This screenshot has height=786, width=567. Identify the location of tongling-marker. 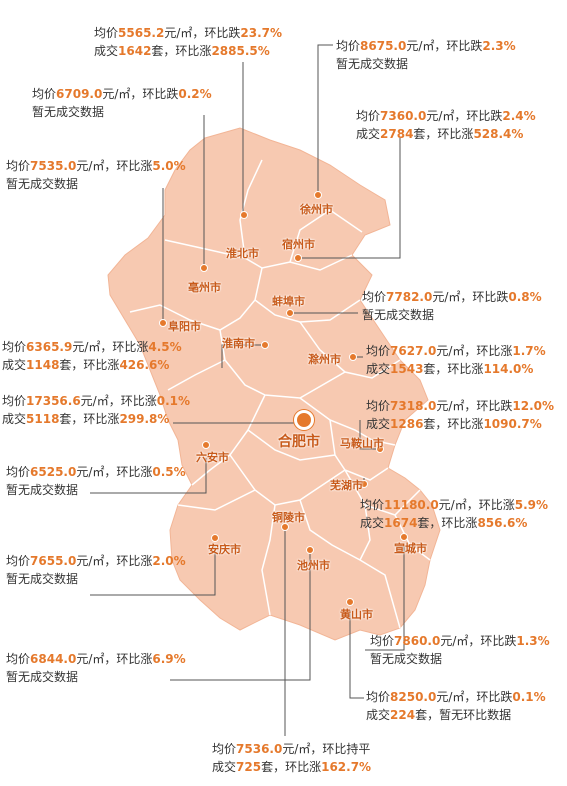
(285, 527).